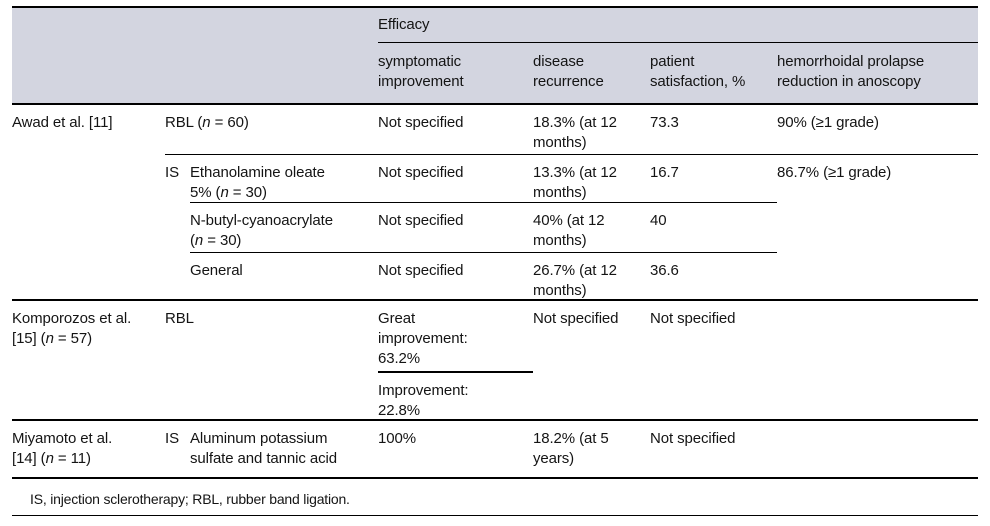  I want to click on cell-awad-nbutyl-symptomatic: Not specified, so click(421, 220).